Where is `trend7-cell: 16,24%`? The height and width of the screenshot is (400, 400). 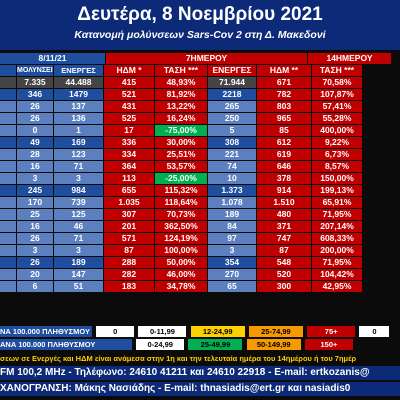 trend7-cell: 16,24% is located at coordinates (181, 118).